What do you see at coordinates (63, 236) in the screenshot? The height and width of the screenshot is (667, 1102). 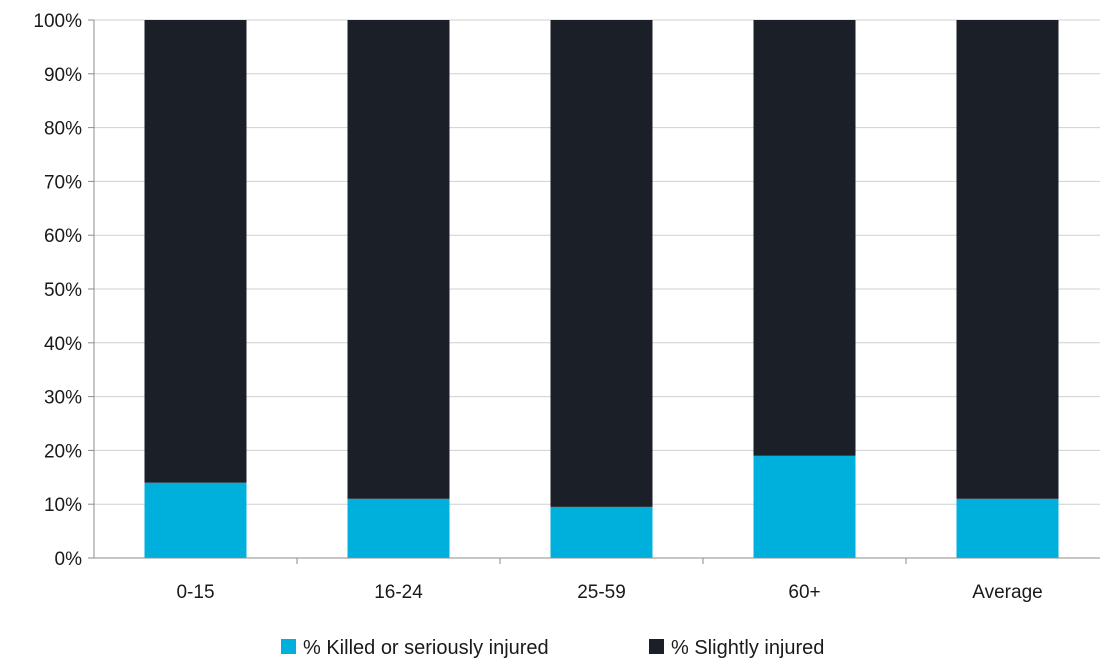 I see `y-tick-label: 60%` at bounding box center [63, 236].